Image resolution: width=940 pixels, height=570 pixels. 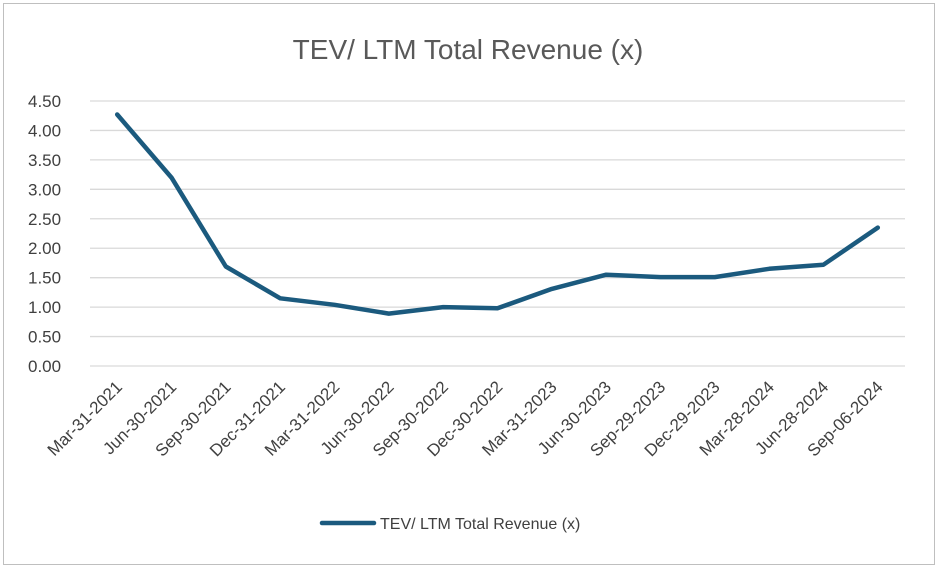 What do you see at coordinates (44, 366) in the screenshot?
I see `y-tick-label: 0.00` at bounding box center [44, 366].